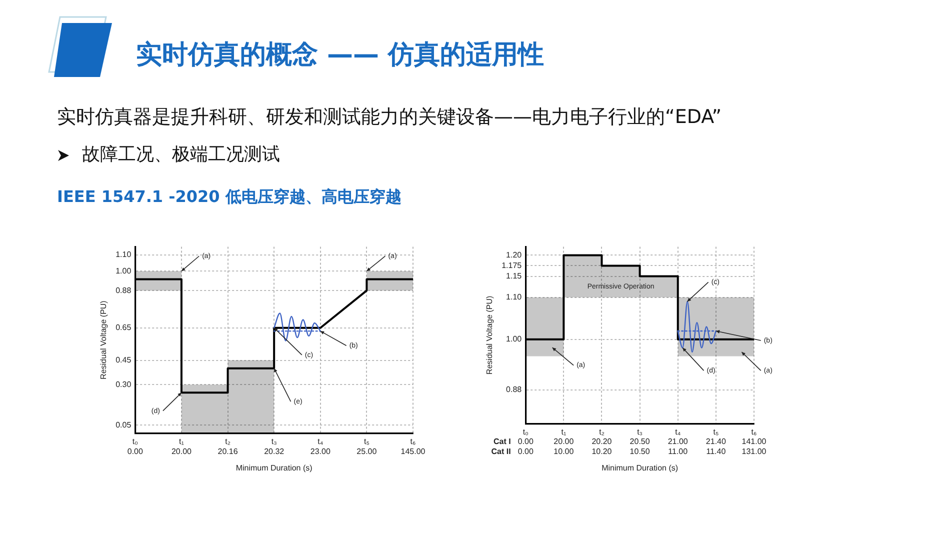  I want to click on y-tick-label: 0.45, so click(124, 359).